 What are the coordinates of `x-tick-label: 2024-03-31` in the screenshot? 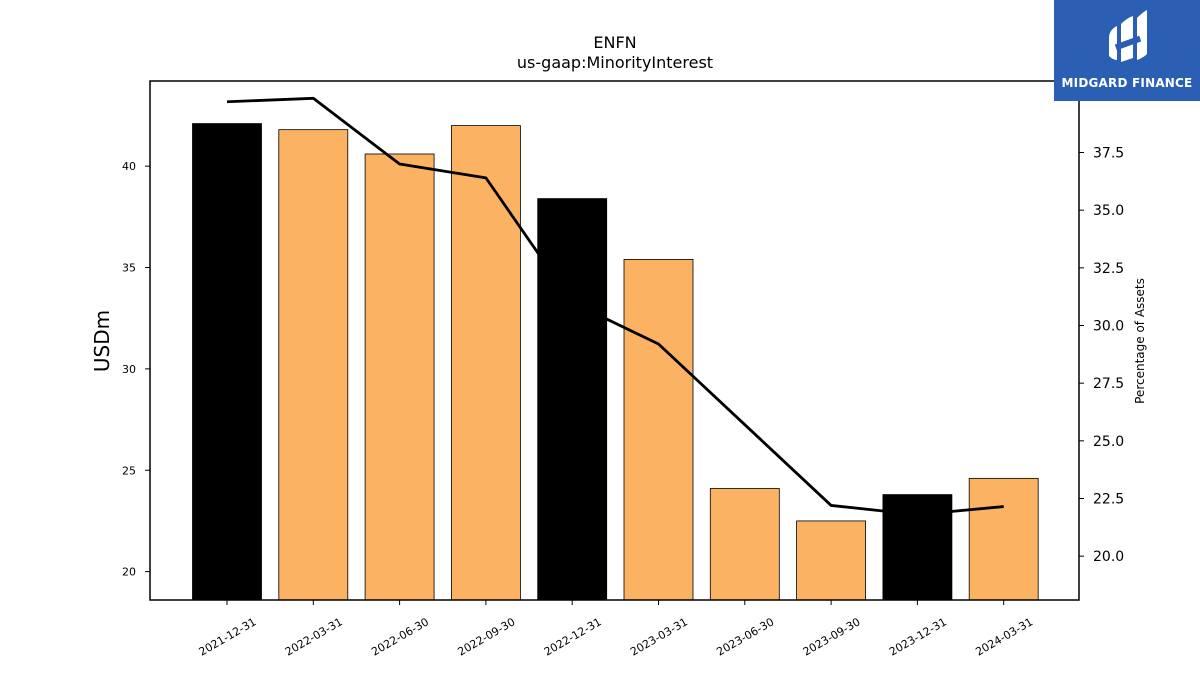 It's located at (1004, 636).